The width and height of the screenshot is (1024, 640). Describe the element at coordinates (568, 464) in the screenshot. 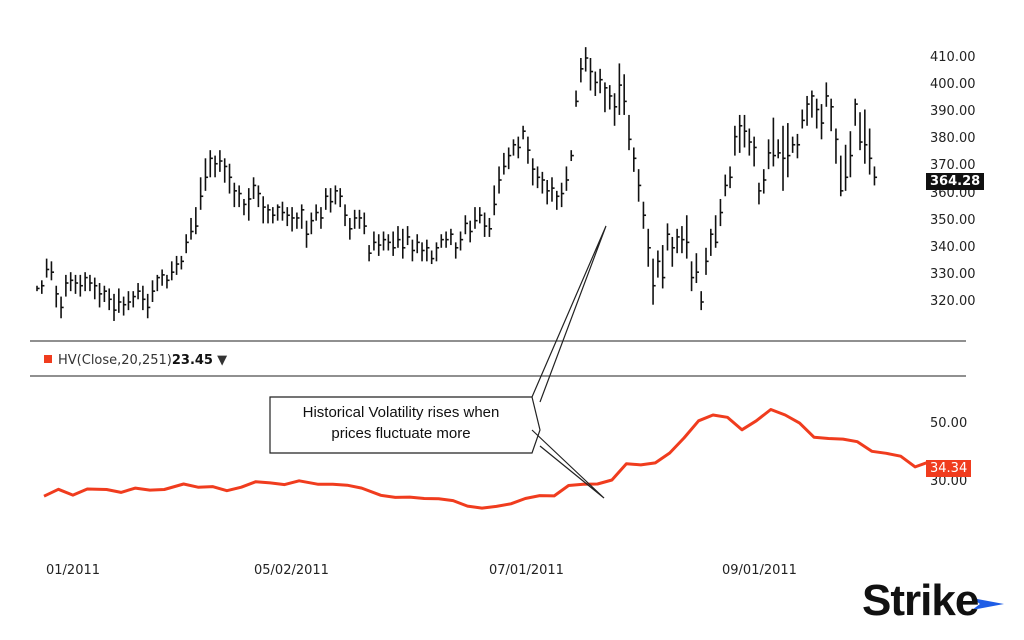

I see `callout-pointer-down` at that location.